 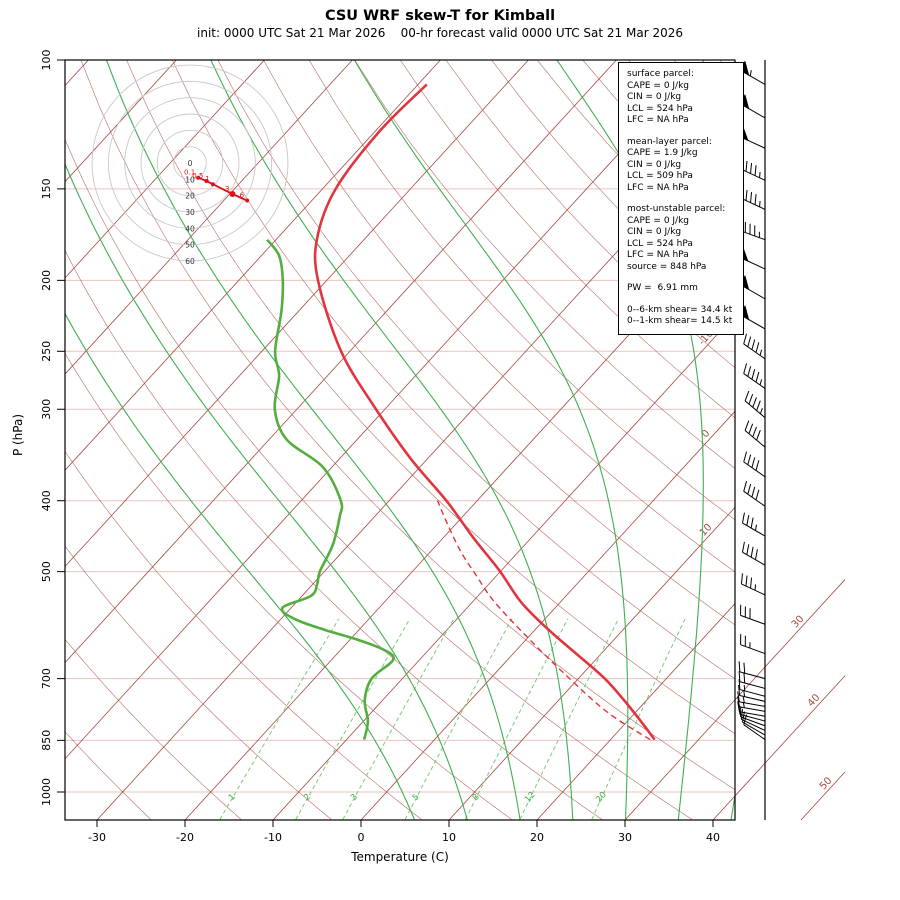 What do you see at coordinates (46, 740) in the screenshot?
I see `svg-text: 850` at bounding box center [46, 740].